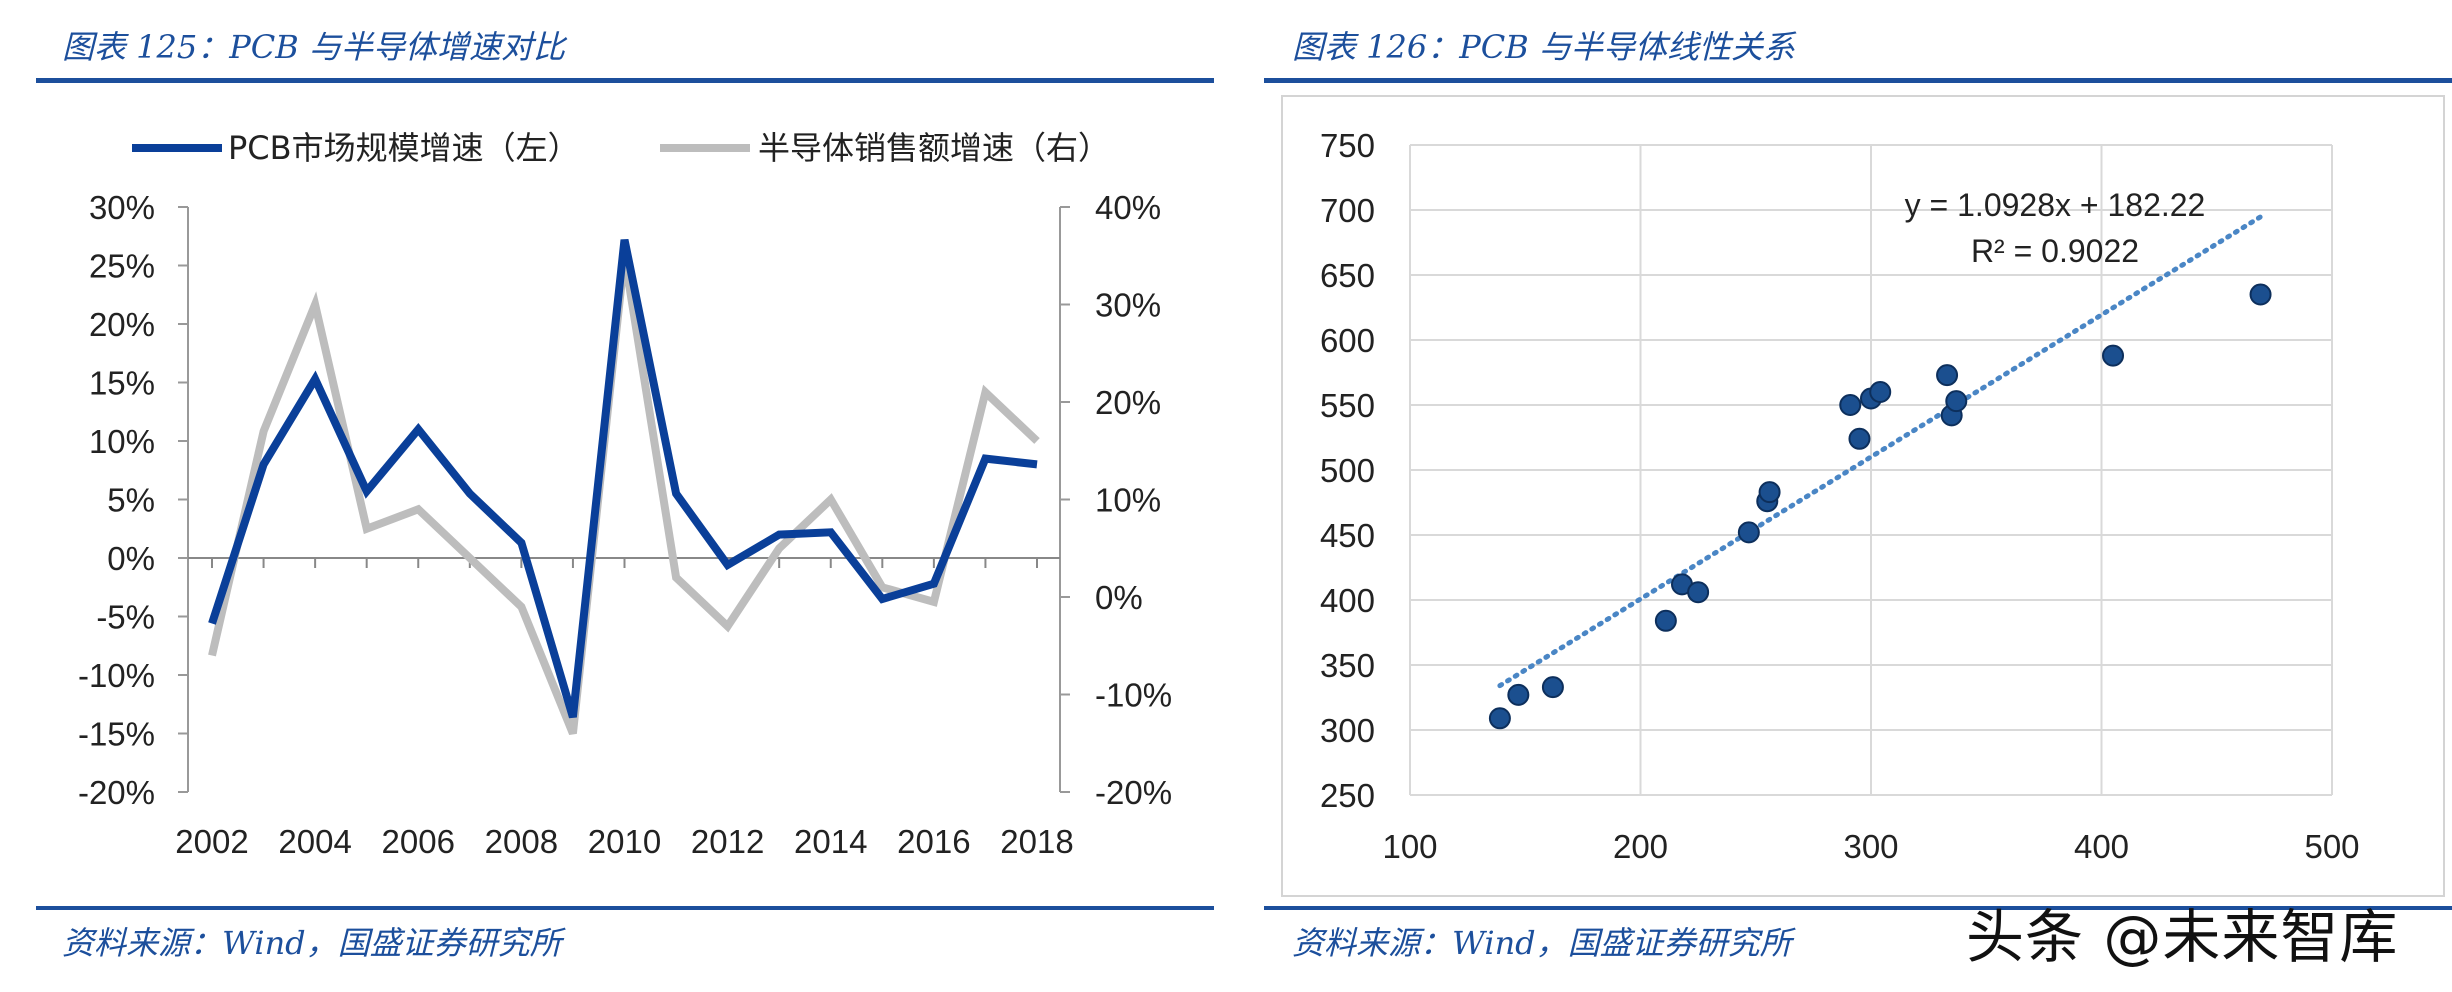 This screenshot has height=992, width=2452. What do you see at coordinates (1640, 846) in the screenshot?
I see `x-tick-label: 200` at bounding box center [1640, 846].